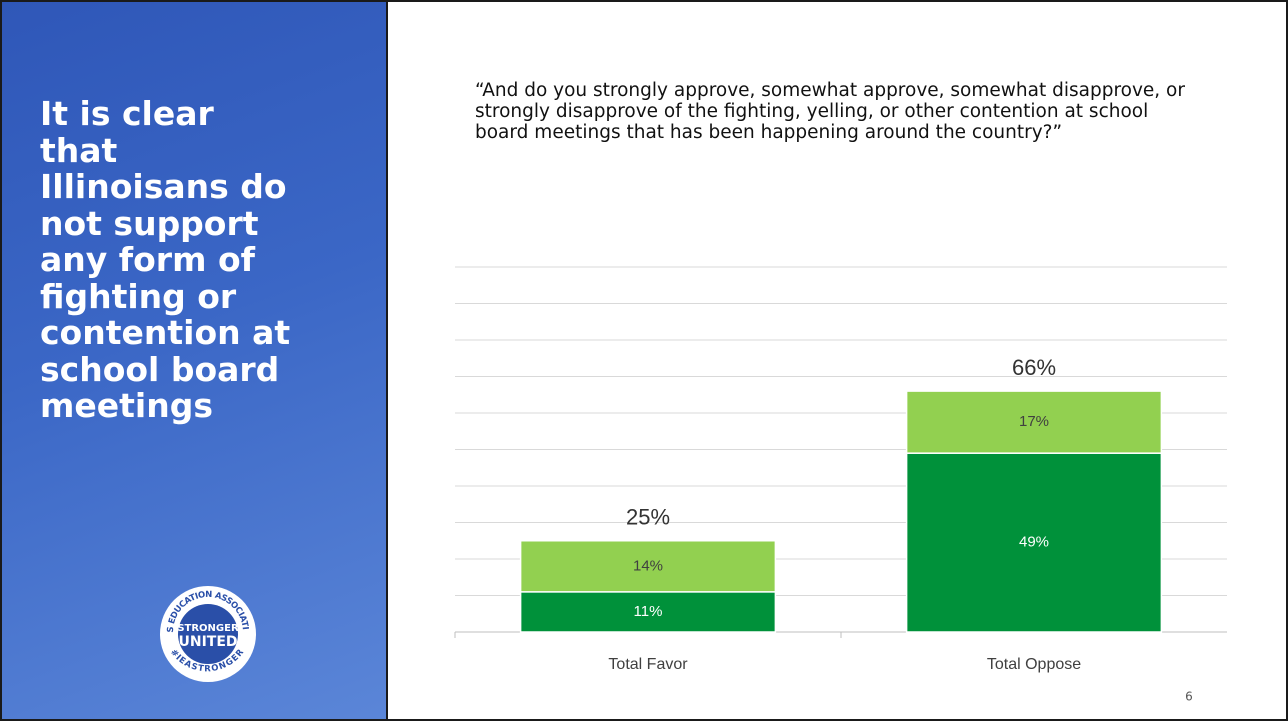 The image size is (1288, 721). Describe the element at coordinates (648, 517) in the screenshot. I see `total-label: 25%` at that location.